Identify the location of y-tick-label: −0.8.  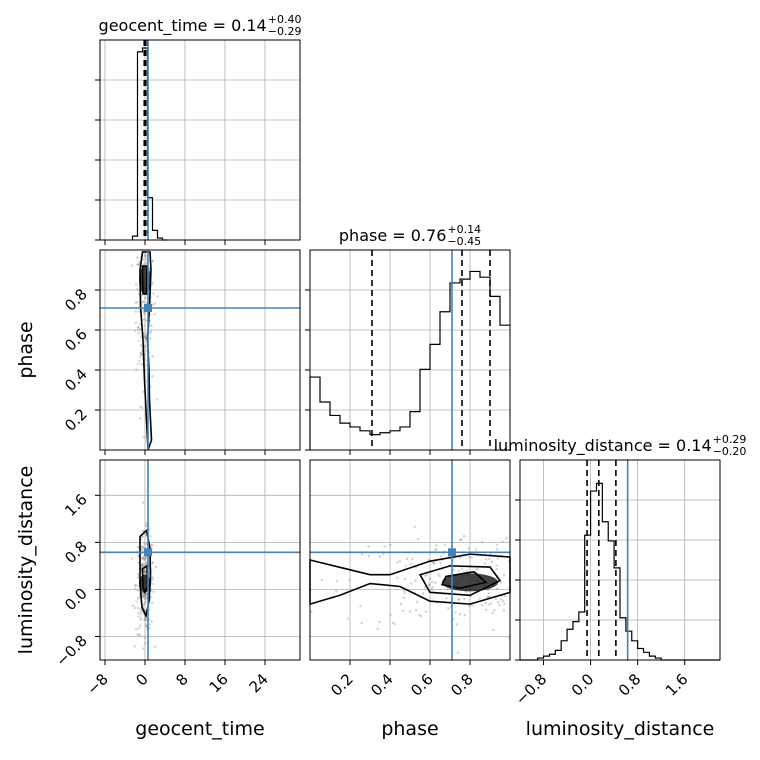
(71, 651).